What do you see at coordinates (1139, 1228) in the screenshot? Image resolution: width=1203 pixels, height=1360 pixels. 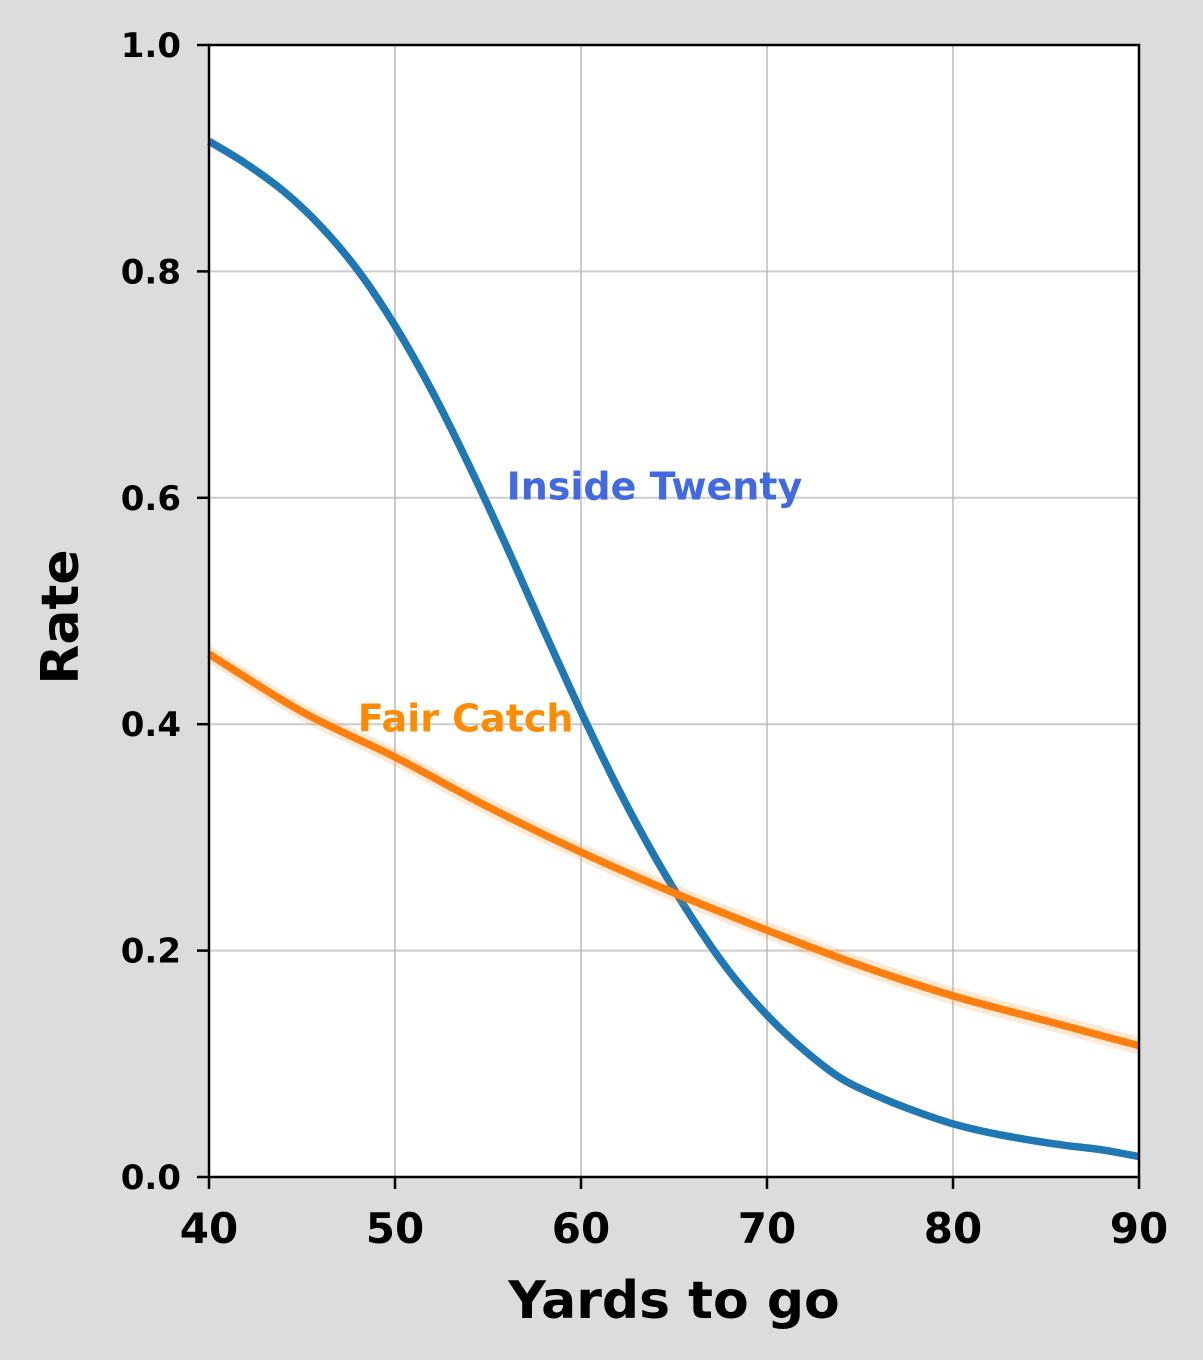 I see `x-tick-label: 90` at bounding box center [1139, 1228].